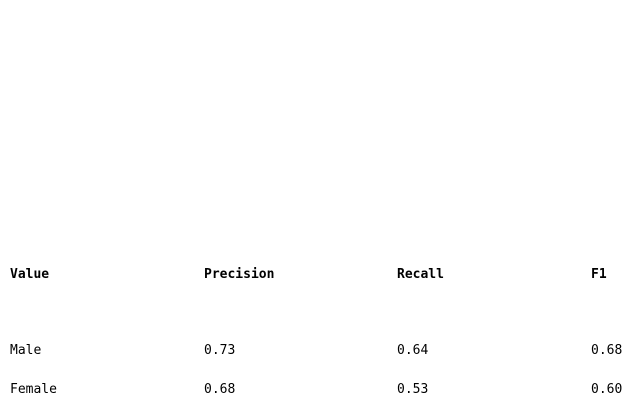 The height and width of the screenshot is (408, 634). Describe the element at coordinates (413, 350) in the screenshot. I see `cell-recall: 0.64` at that location.